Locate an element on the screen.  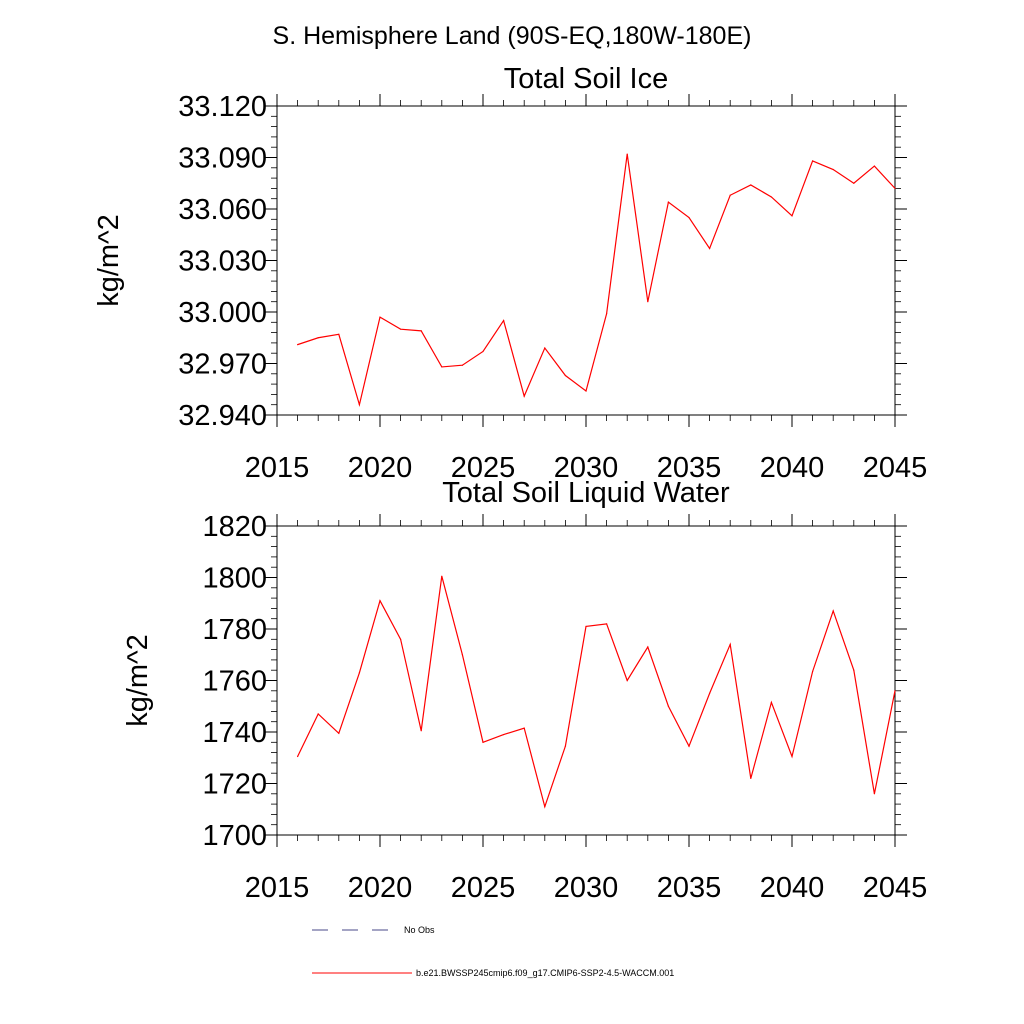
y-tick-label: 1720 is located at coordinates (234, 785).